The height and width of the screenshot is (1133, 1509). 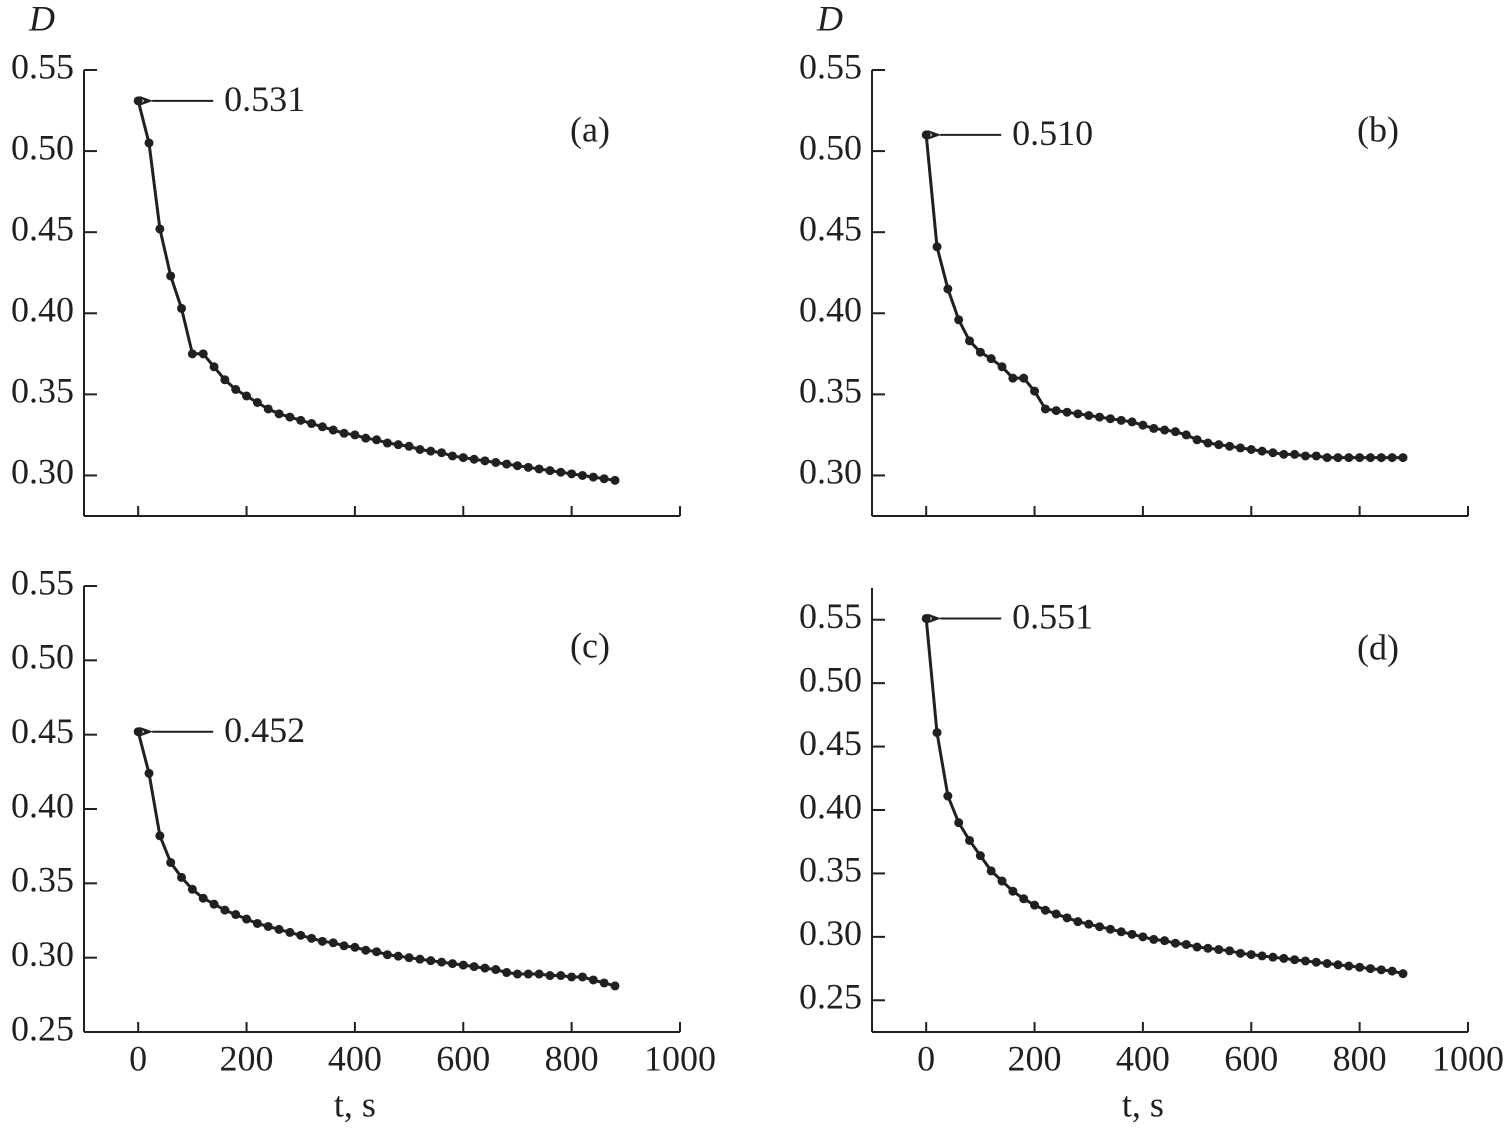 What do you see at coordinates (463, 1058) in the screenshot?
I see `x-tick-label: 600` at bounding box center [463, 1058].